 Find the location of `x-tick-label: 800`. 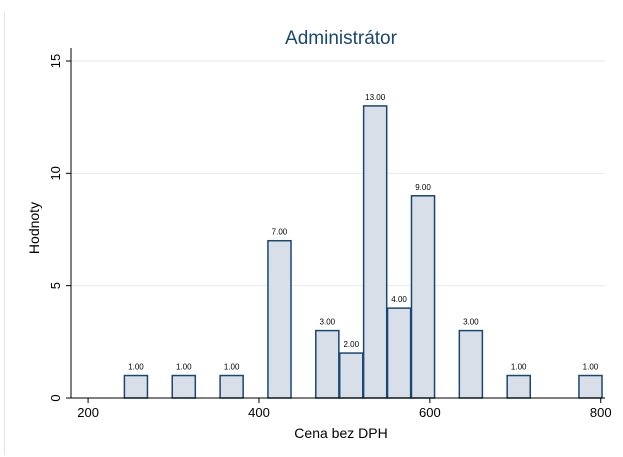

x-tick-label: 800 is located at coordinates (601, 412).